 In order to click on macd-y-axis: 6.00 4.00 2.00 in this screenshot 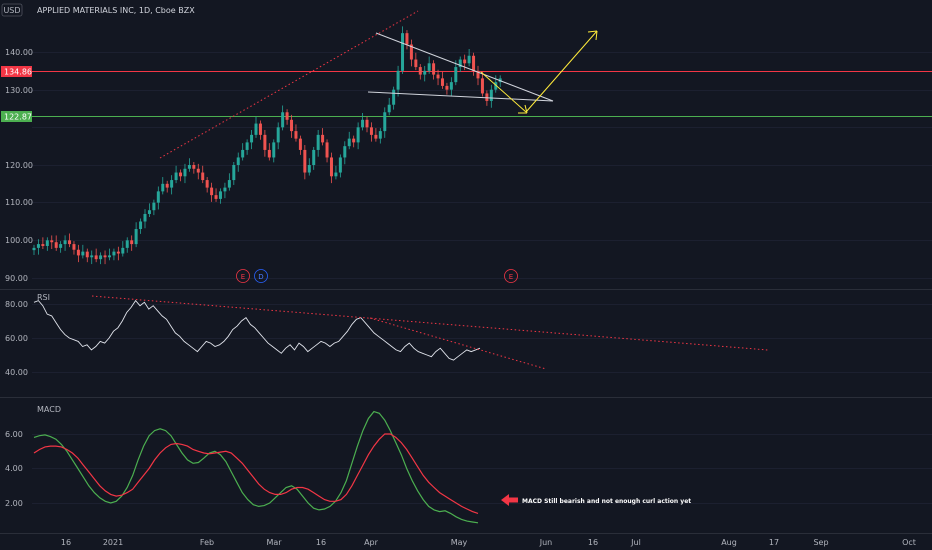, I will do `click(14, 469)`.